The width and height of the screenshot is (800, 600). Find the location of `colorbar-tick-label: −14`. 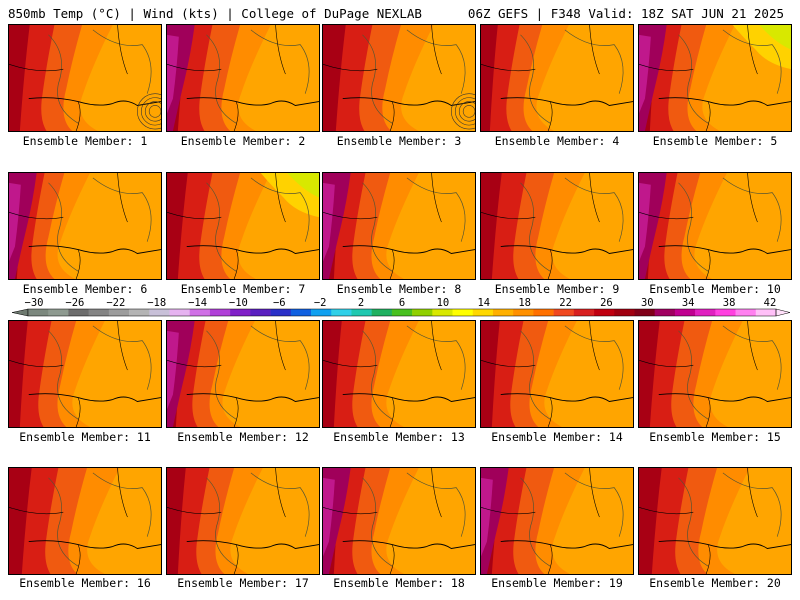

colorbar-tick-label: −14 is located at coordinates (197, 303).